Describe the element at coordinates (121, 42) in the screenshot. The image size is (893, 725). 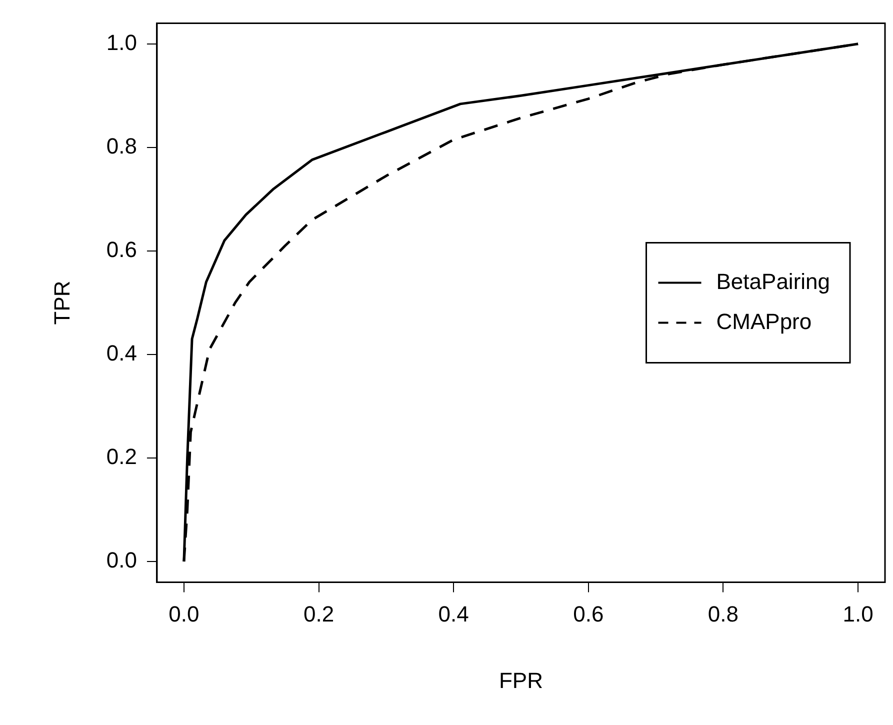
I see `y-tick-label: 1.0` at that location.